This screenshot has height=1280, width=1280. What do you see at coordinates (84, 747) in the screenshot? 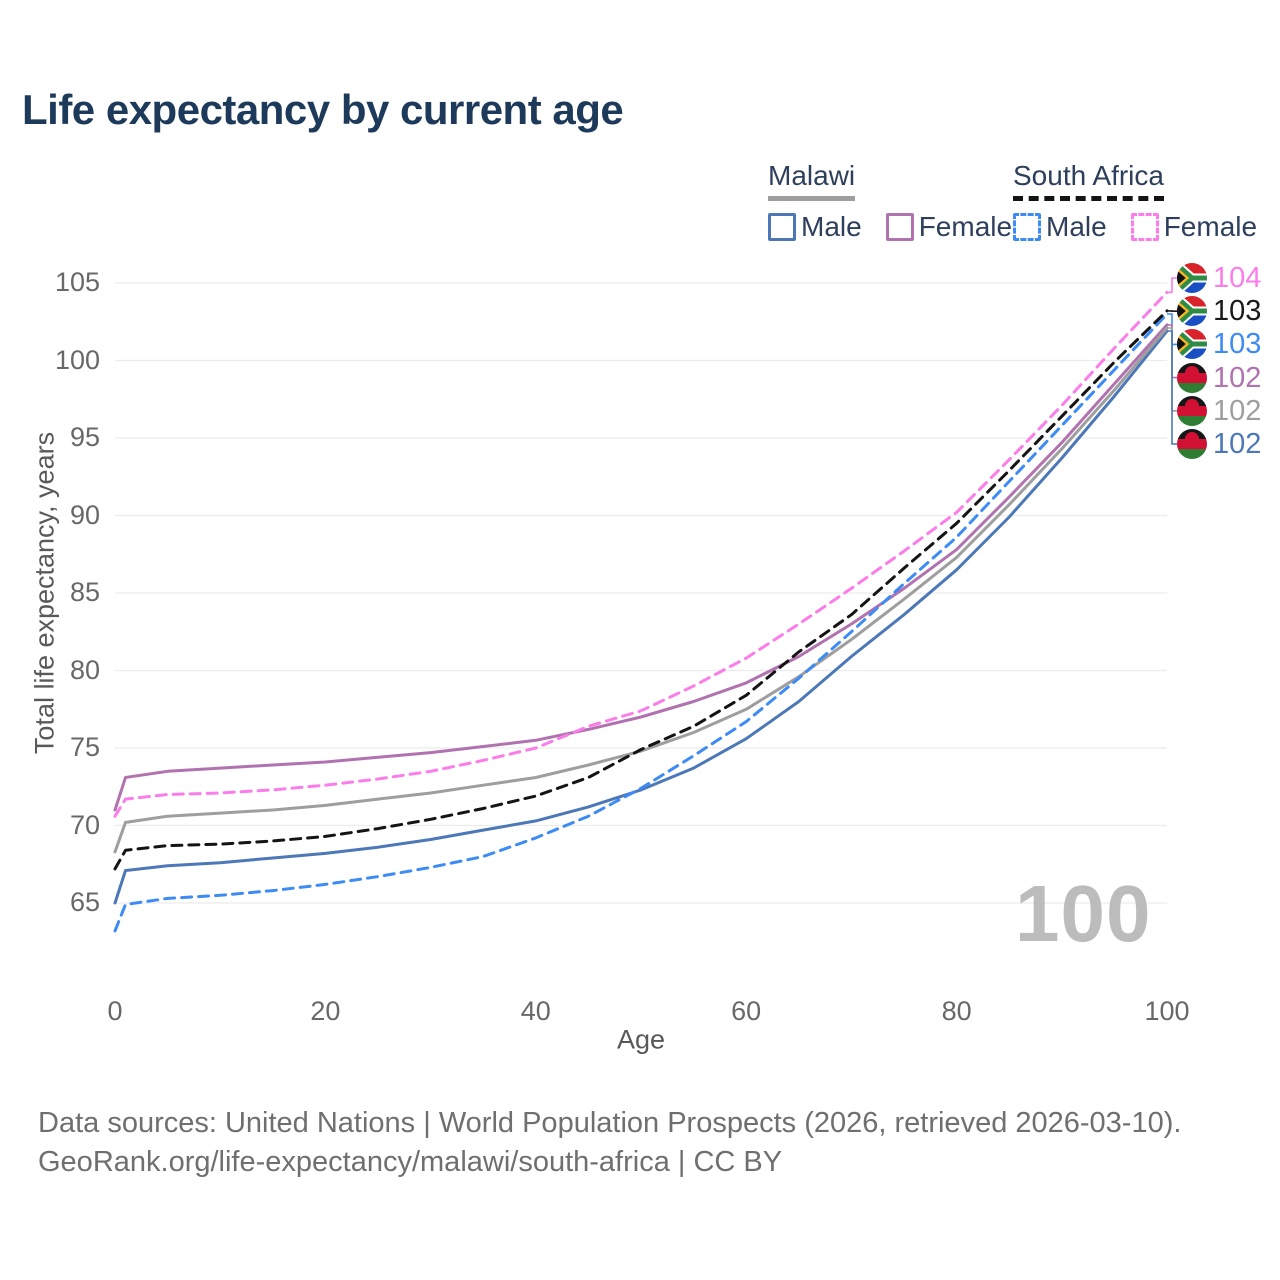
I see `y-tick-label-75: 75` at bounding box center [84, 747].